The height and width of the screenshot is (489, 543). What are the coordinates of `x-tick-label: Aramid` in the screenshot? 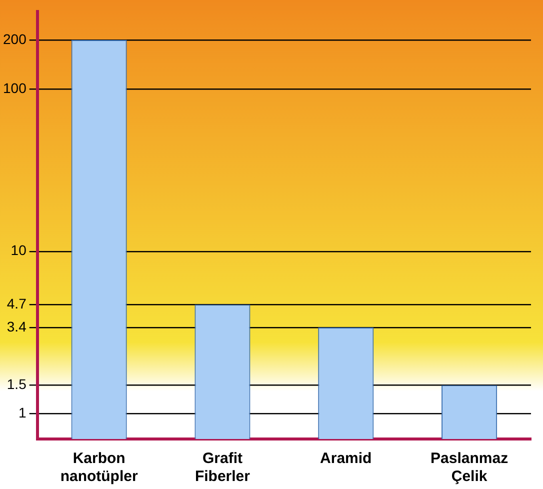 It's located at (346, 459).